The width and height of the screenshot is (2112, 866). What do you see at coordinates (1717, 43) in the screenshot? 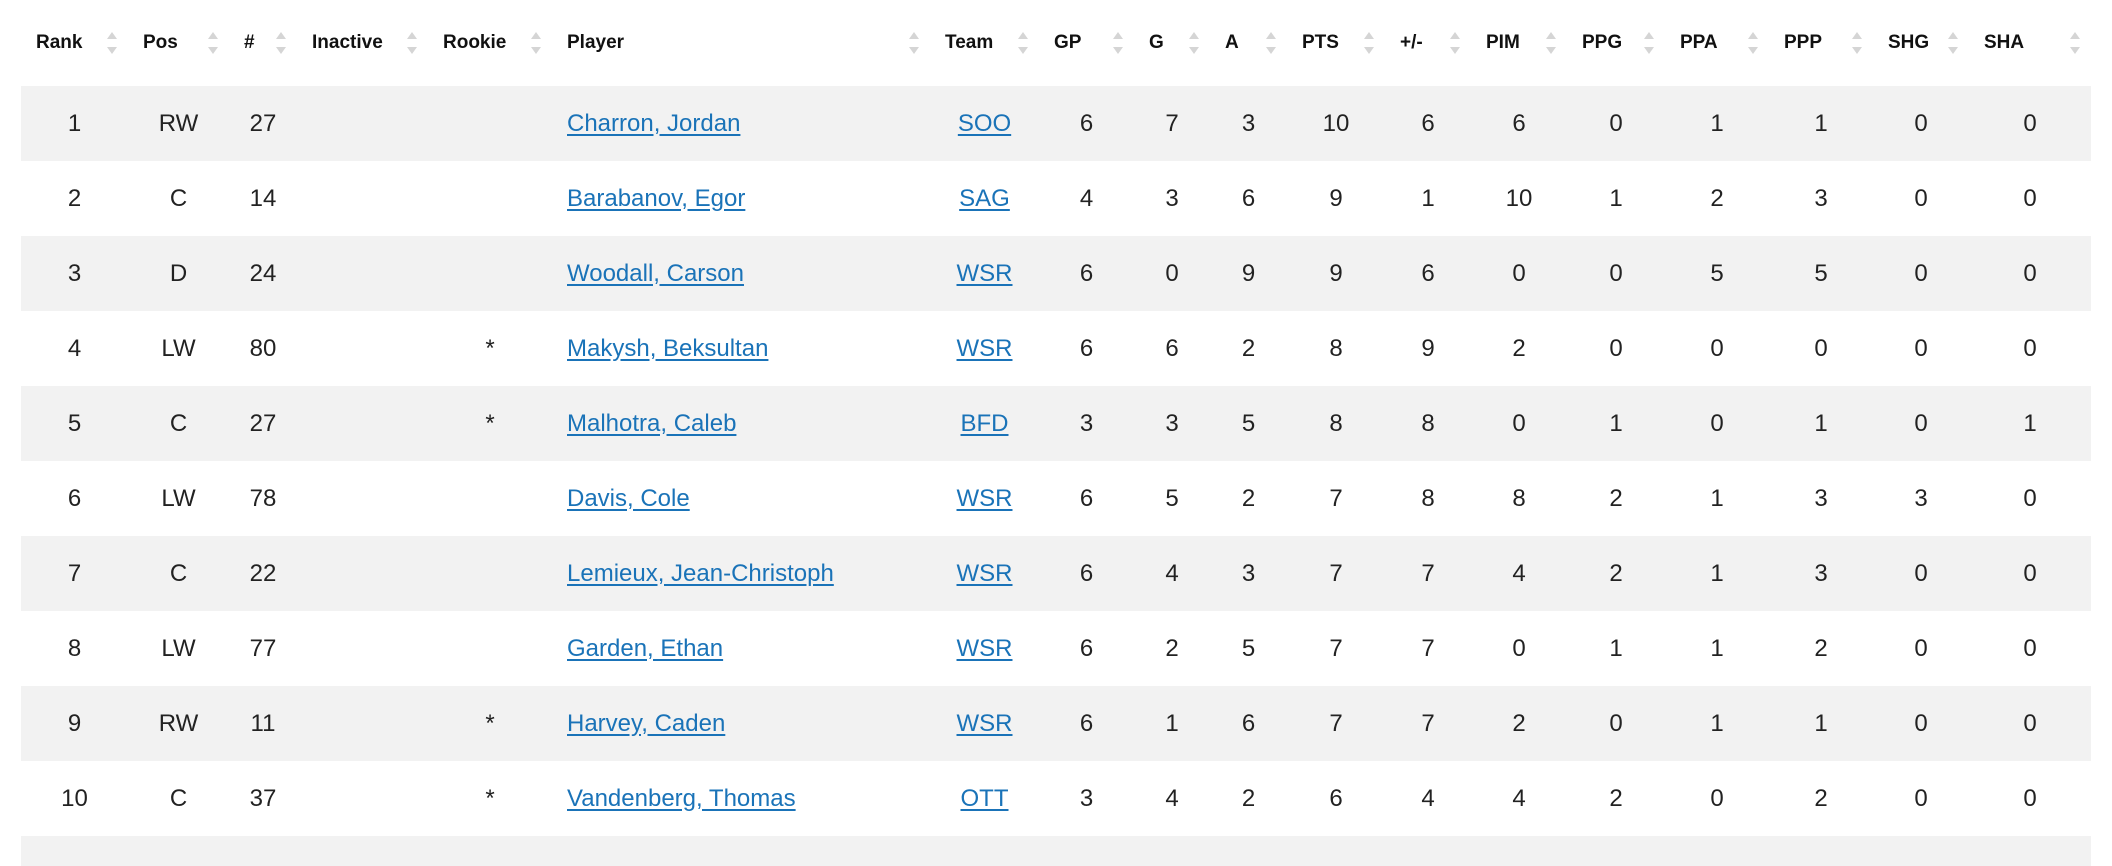
I see `column-header-ppa: PPA` at bounding box center [1717, 43].